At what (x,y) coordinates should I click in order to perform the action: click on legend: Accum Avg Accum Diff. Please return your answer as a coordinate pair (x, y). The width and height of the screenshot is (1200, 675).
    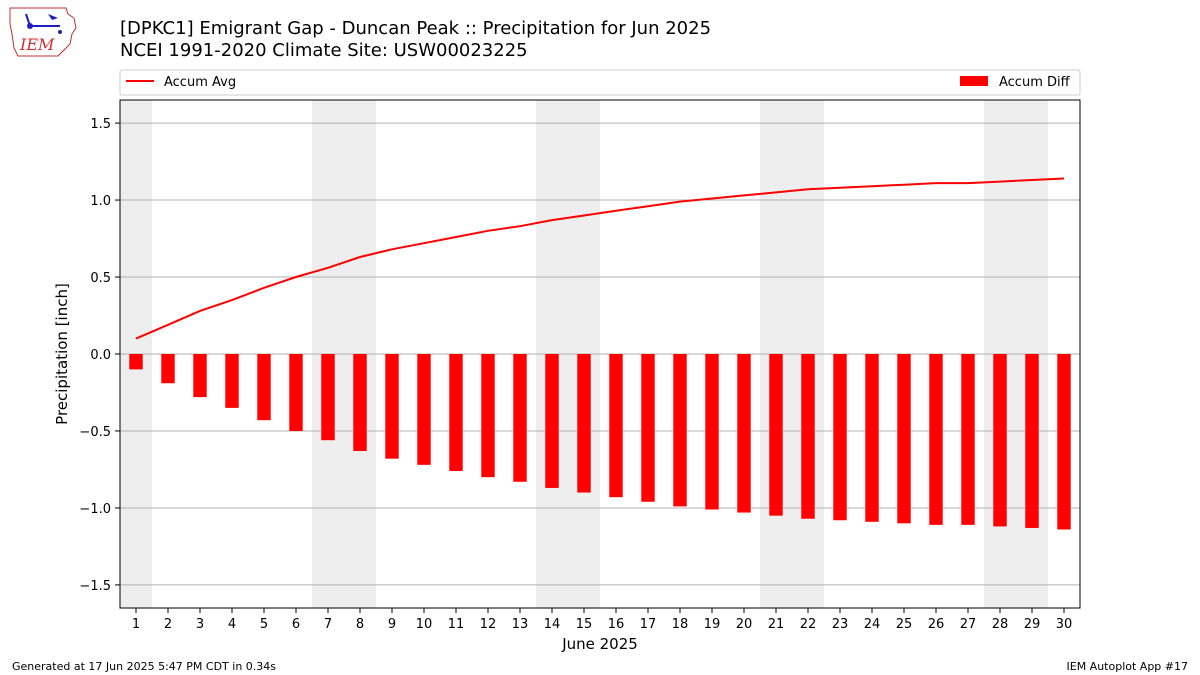
    Looking at the image, I should click on (600, 82).